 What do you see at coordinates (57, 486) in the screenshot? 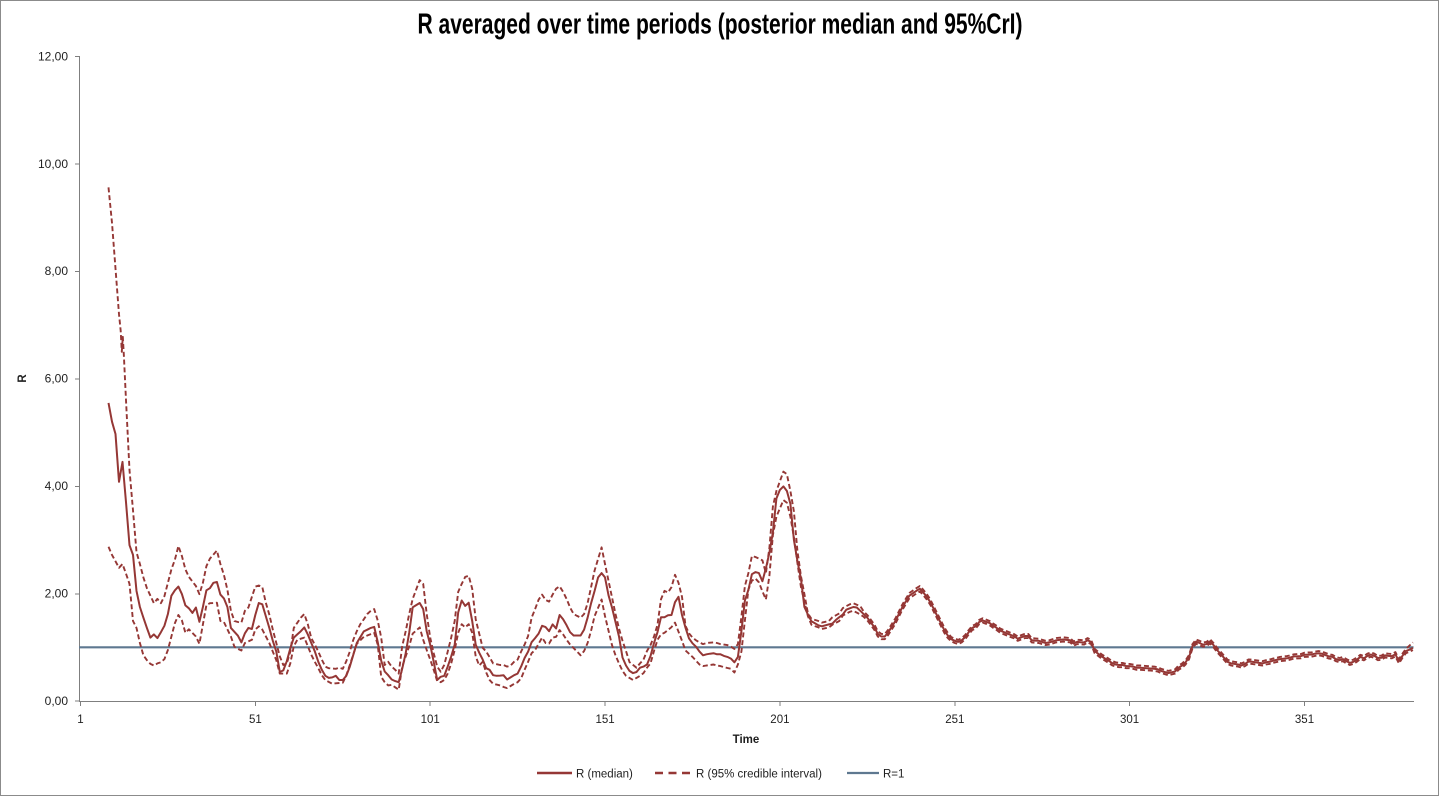
I see `svg-text: 4,00` at bounding box center [57, 486].